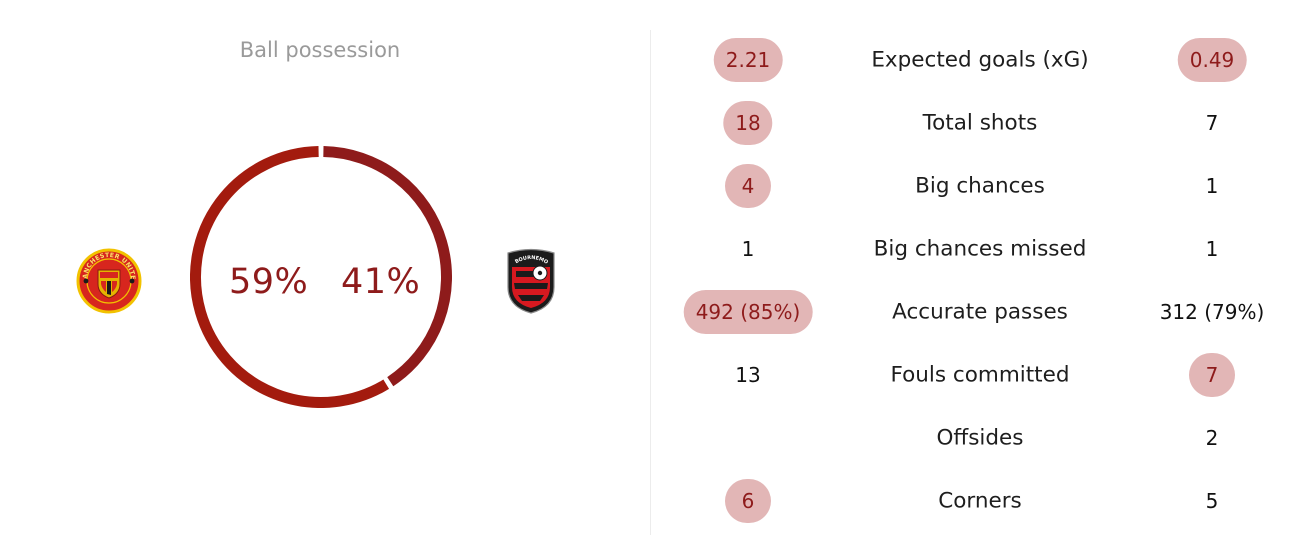 This screenshot has width=1302, height=545. I want to click on home-value-cell: 2.21, so click(748, 59).